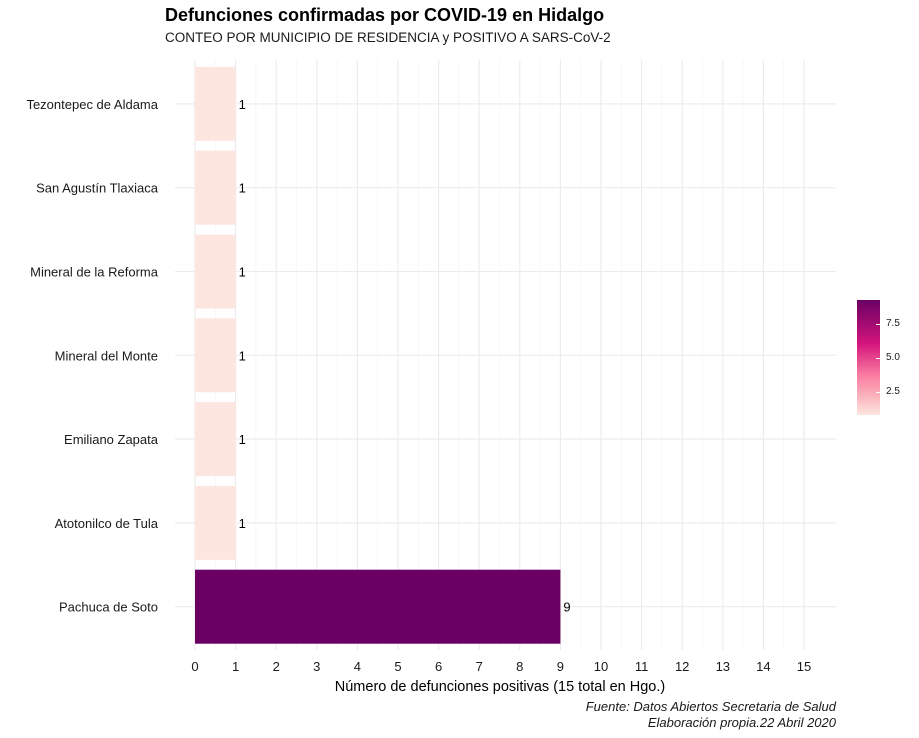 This screenshot has height=738, width=919. I want to click on x-tick-label-15: 15, so click(804, 666).